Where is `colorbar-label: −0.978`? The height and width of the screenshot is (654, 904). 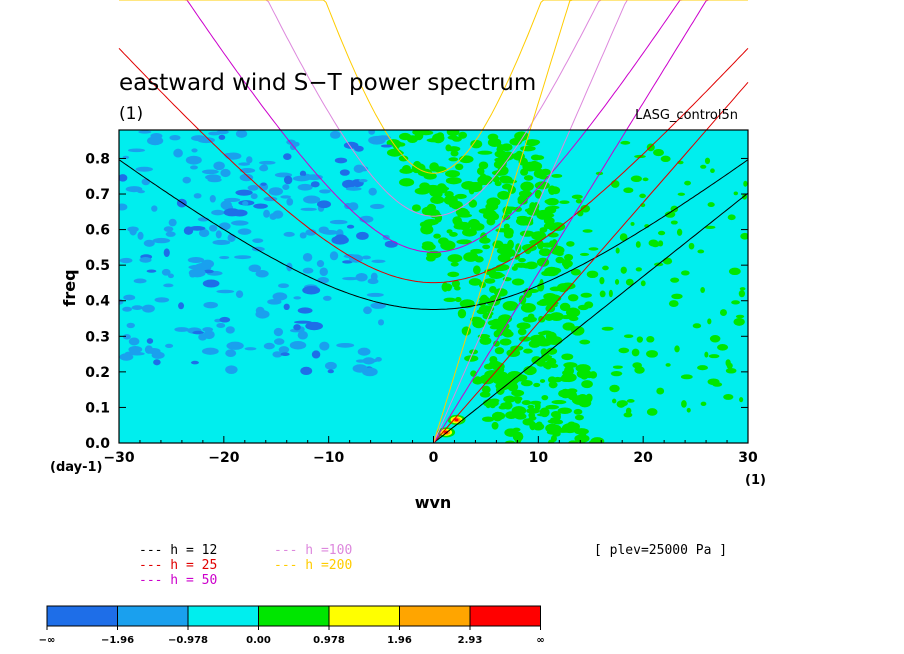
colorbar-label: −0.978 is located at coordinates (188, 640).